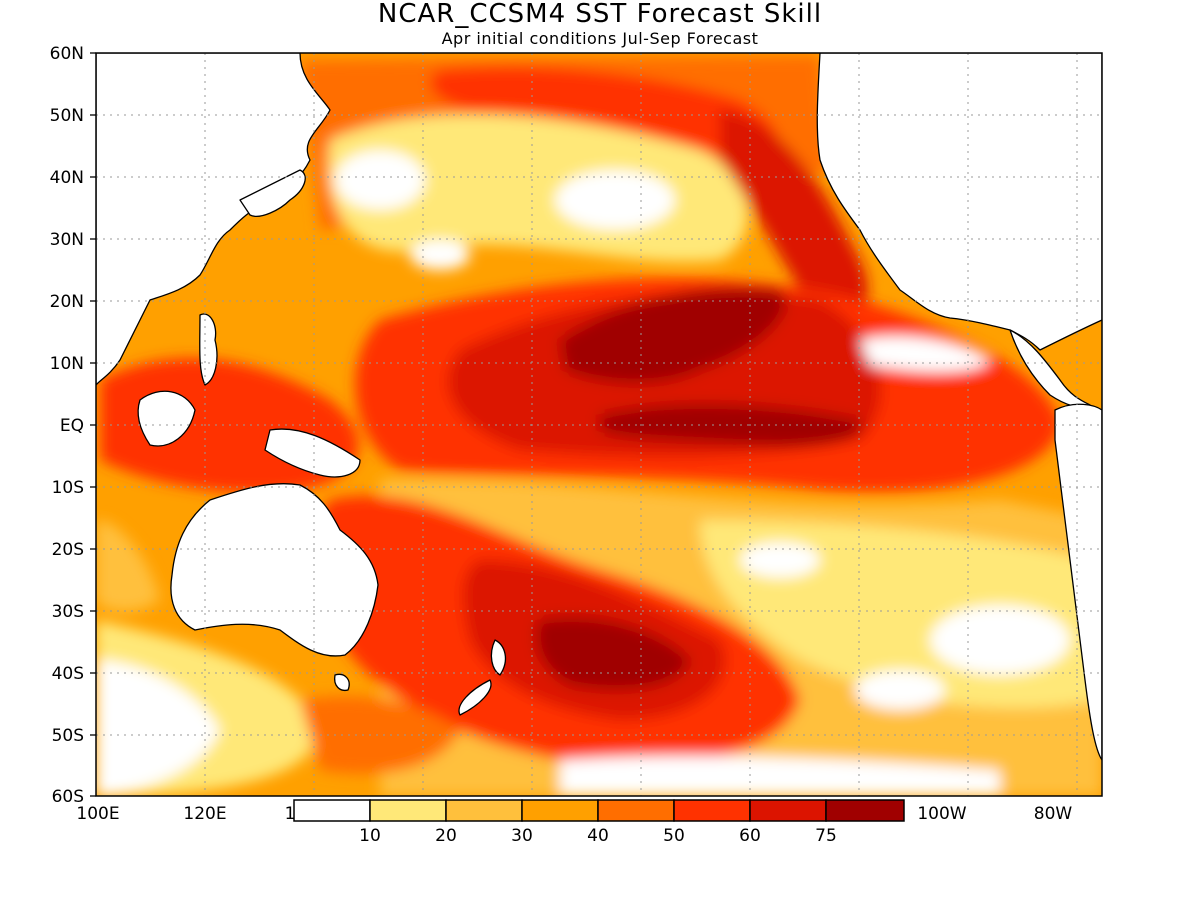  What do you see at coordinates (959, 202) in the screenshot?
I see `land-northamerica` at bounding box center [959, 202].